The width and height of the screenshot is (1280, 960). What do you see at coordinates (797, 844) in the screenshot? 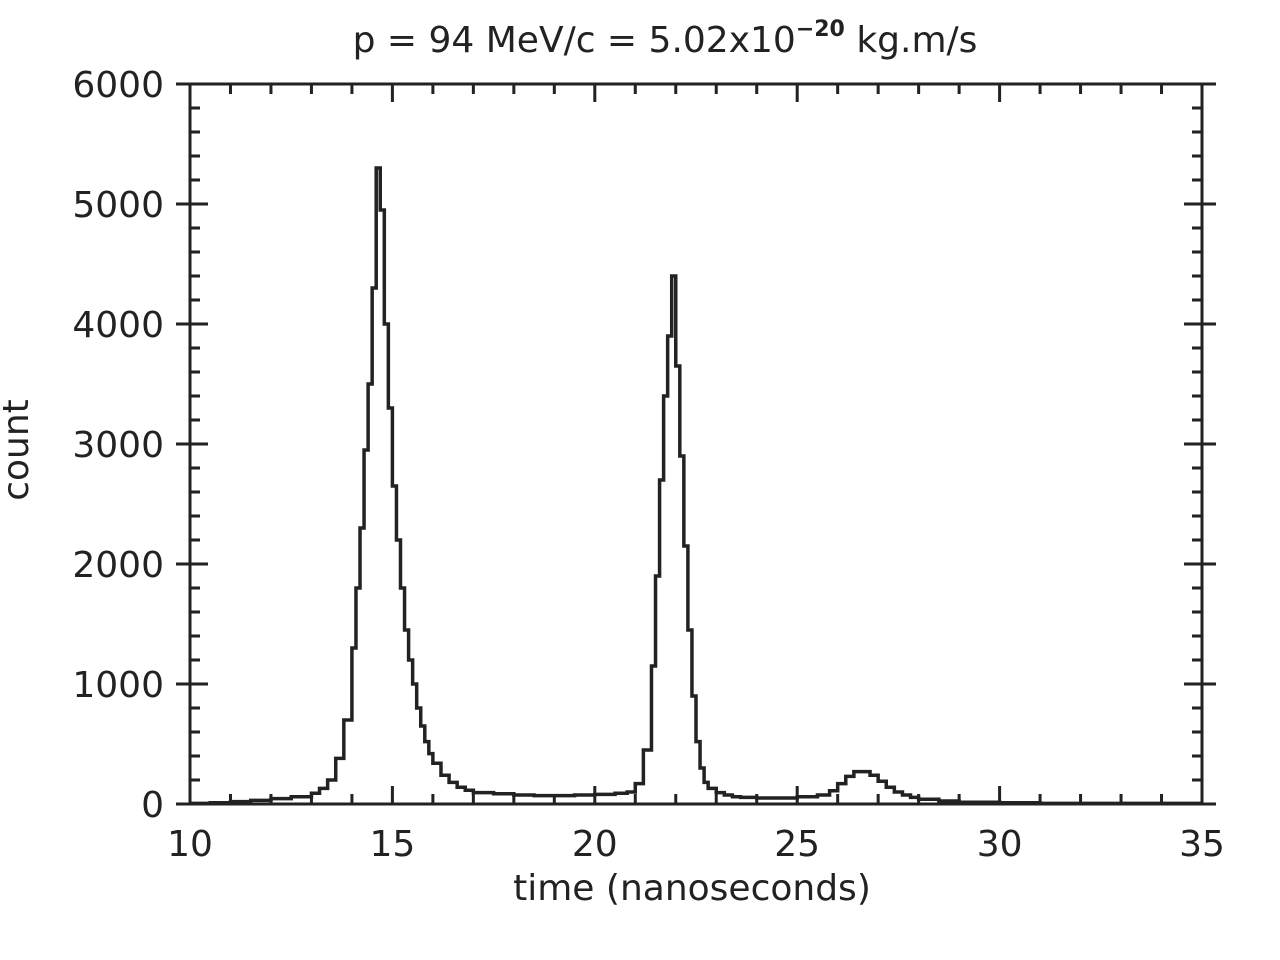
I see `x-tick-label: 25` at bounding box center [797, 844].